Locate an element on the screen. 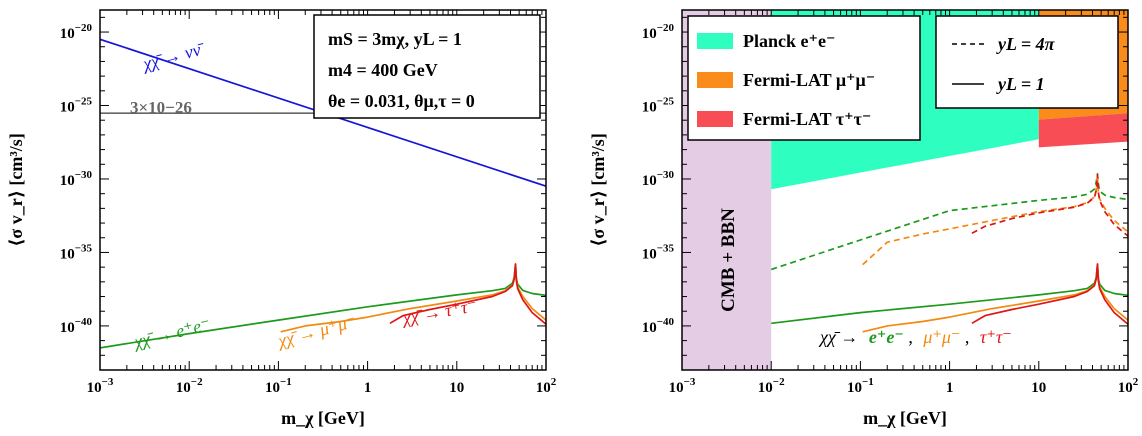 The width and height of the screenshot is (1142, 436). legend-swatch-fermi-tautau is located at coordinates (715, 119).